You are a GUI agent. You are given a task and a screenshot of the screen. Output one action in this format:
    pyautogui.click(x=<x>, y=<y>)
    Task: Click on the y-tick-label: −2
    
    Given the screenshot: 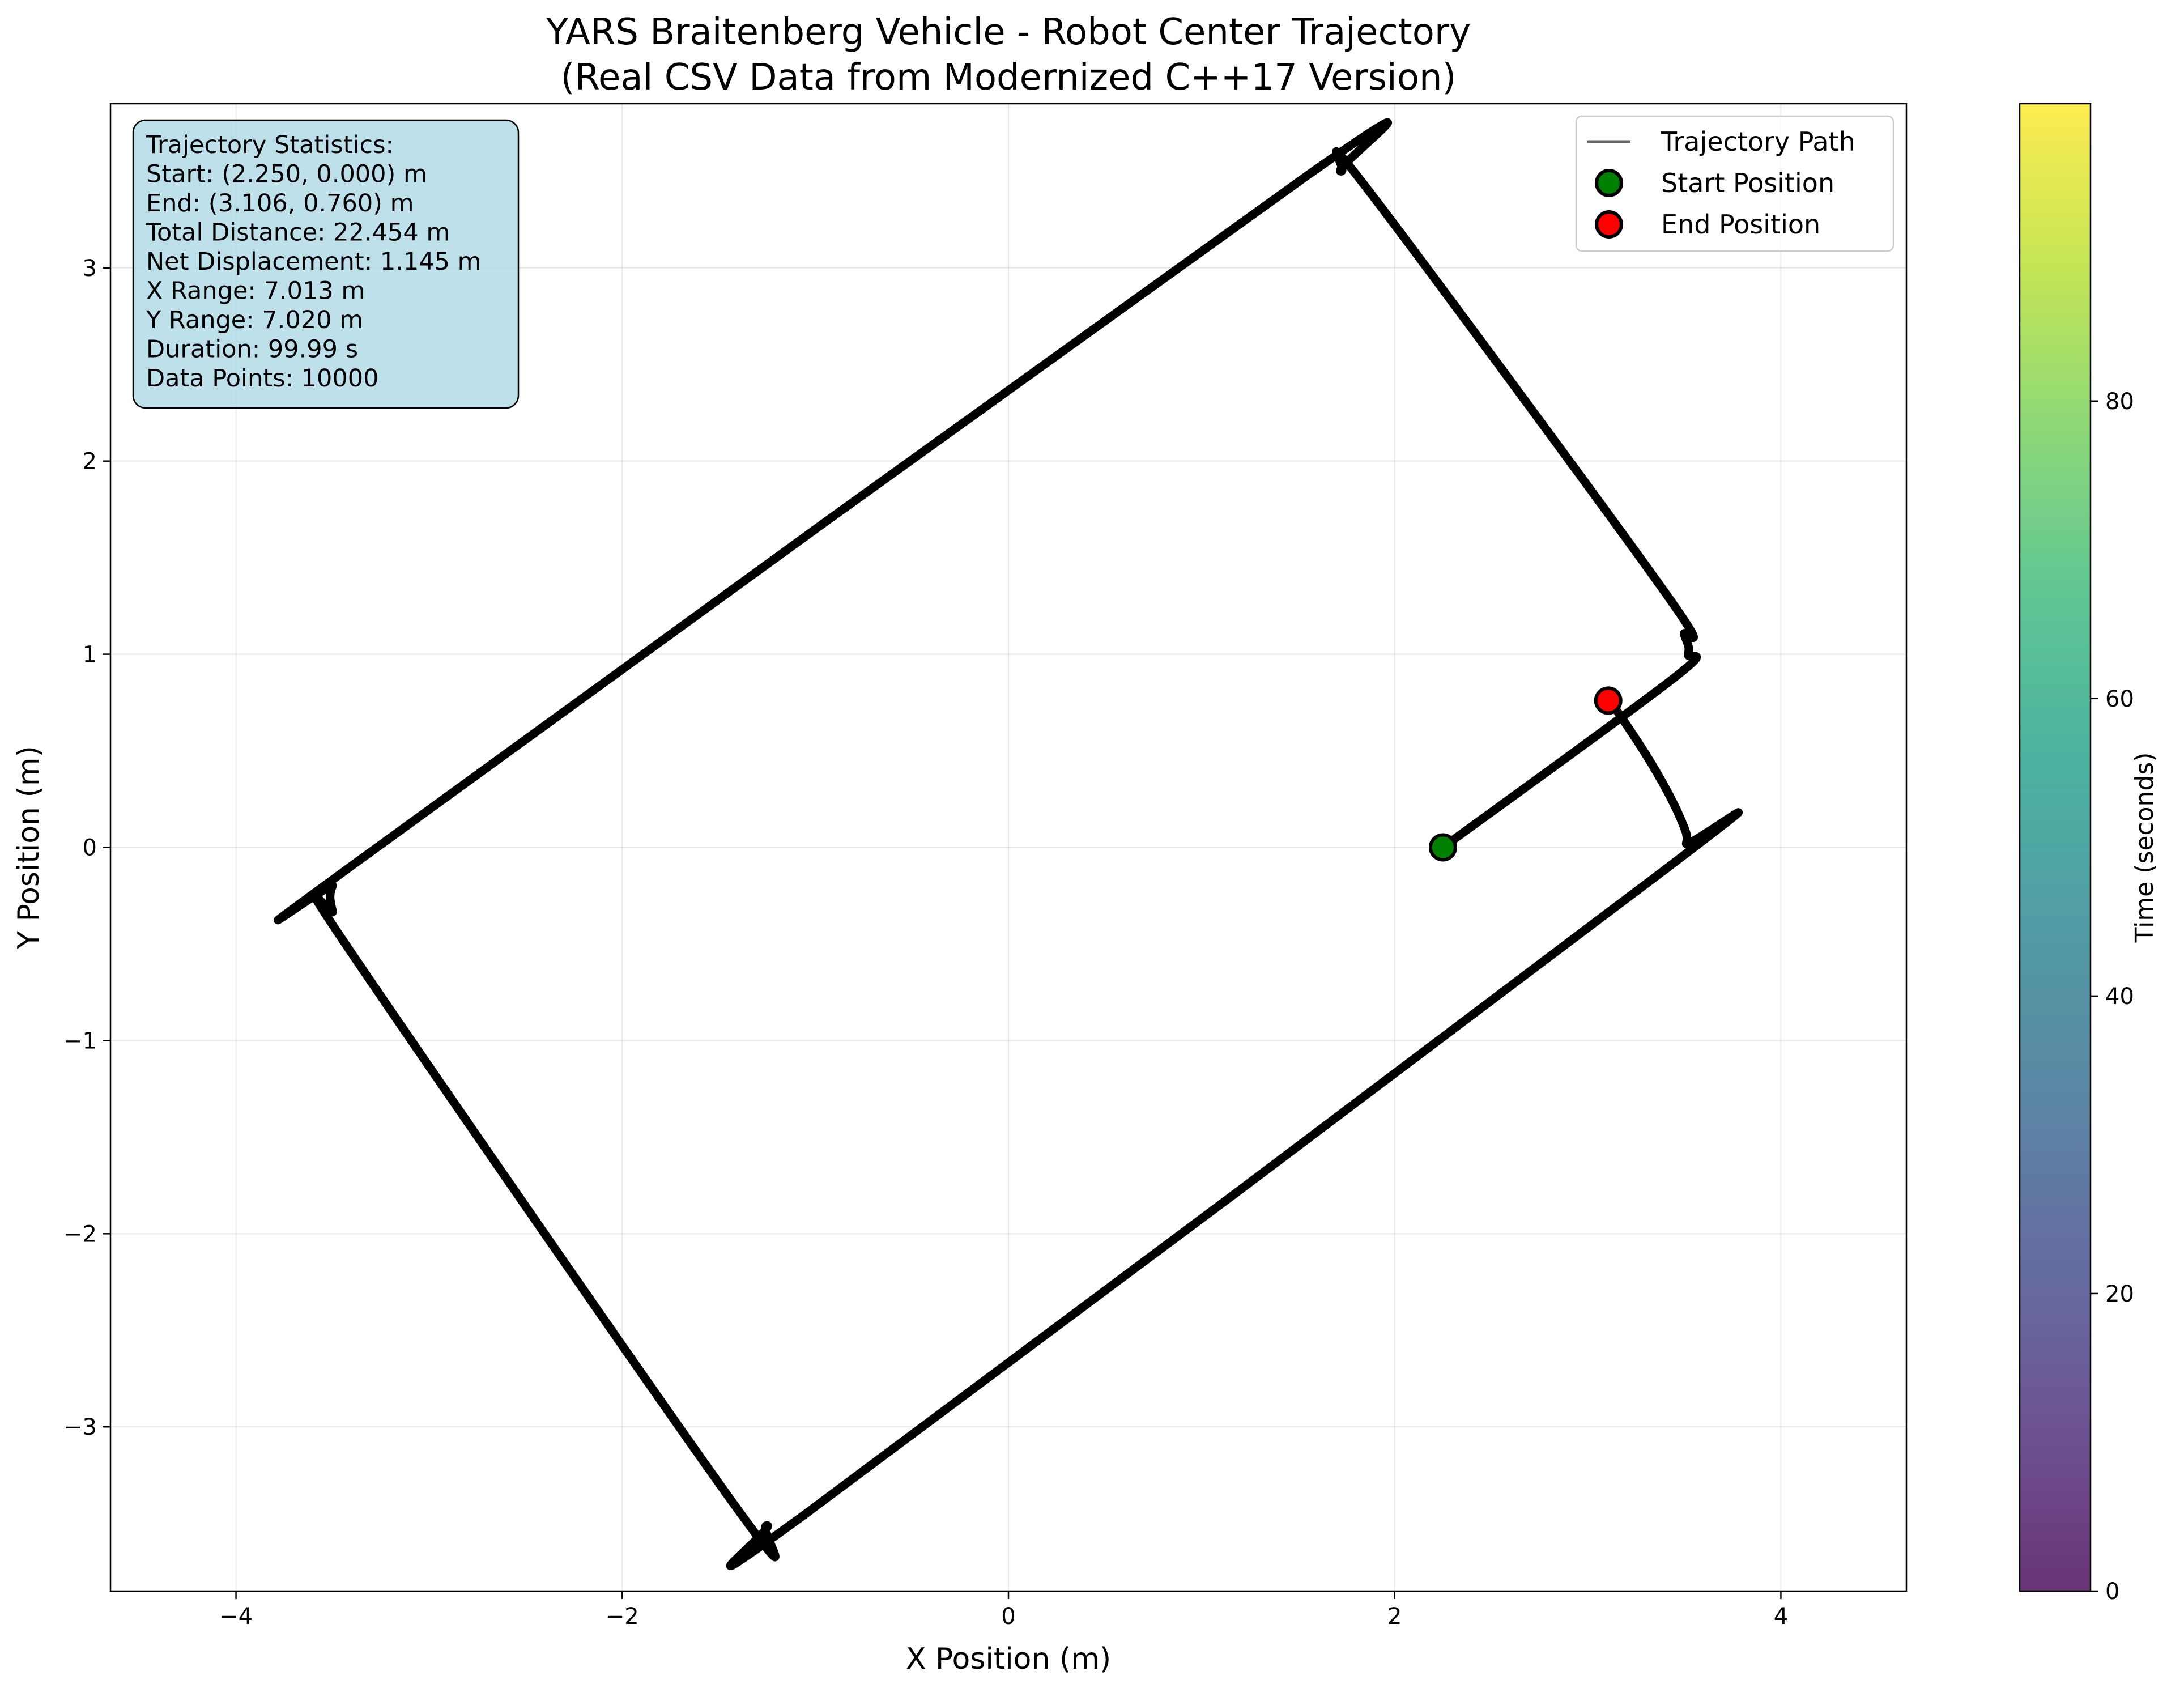 What is the action you would take?
    pyautogui.click(x=80, y=1234)
    